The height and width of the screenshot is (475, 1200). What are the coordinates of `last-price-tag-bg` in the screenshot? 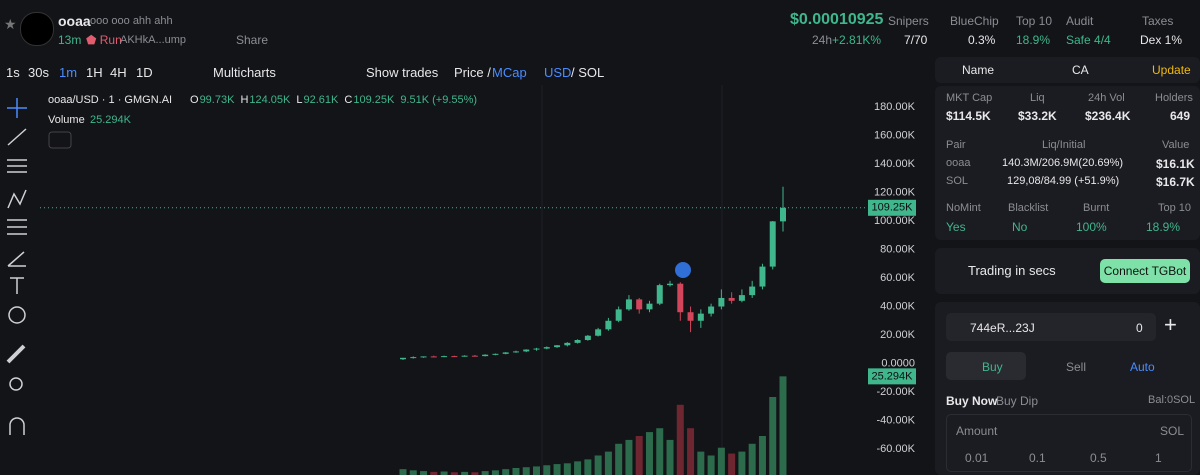 It's located at (892, 207).